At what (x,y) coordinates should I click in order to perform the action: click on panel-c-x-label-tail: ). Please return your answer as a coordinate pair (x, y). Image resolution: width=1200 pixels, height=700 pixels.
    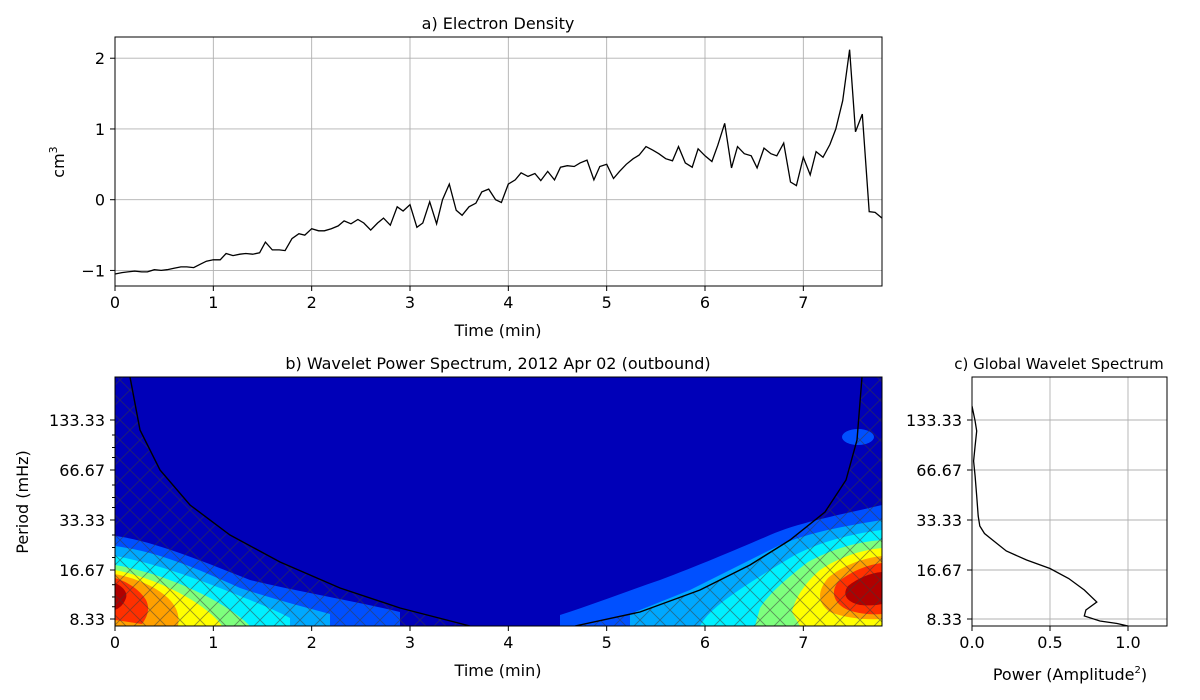
    Looking at the image, I should click on (1144, 674).